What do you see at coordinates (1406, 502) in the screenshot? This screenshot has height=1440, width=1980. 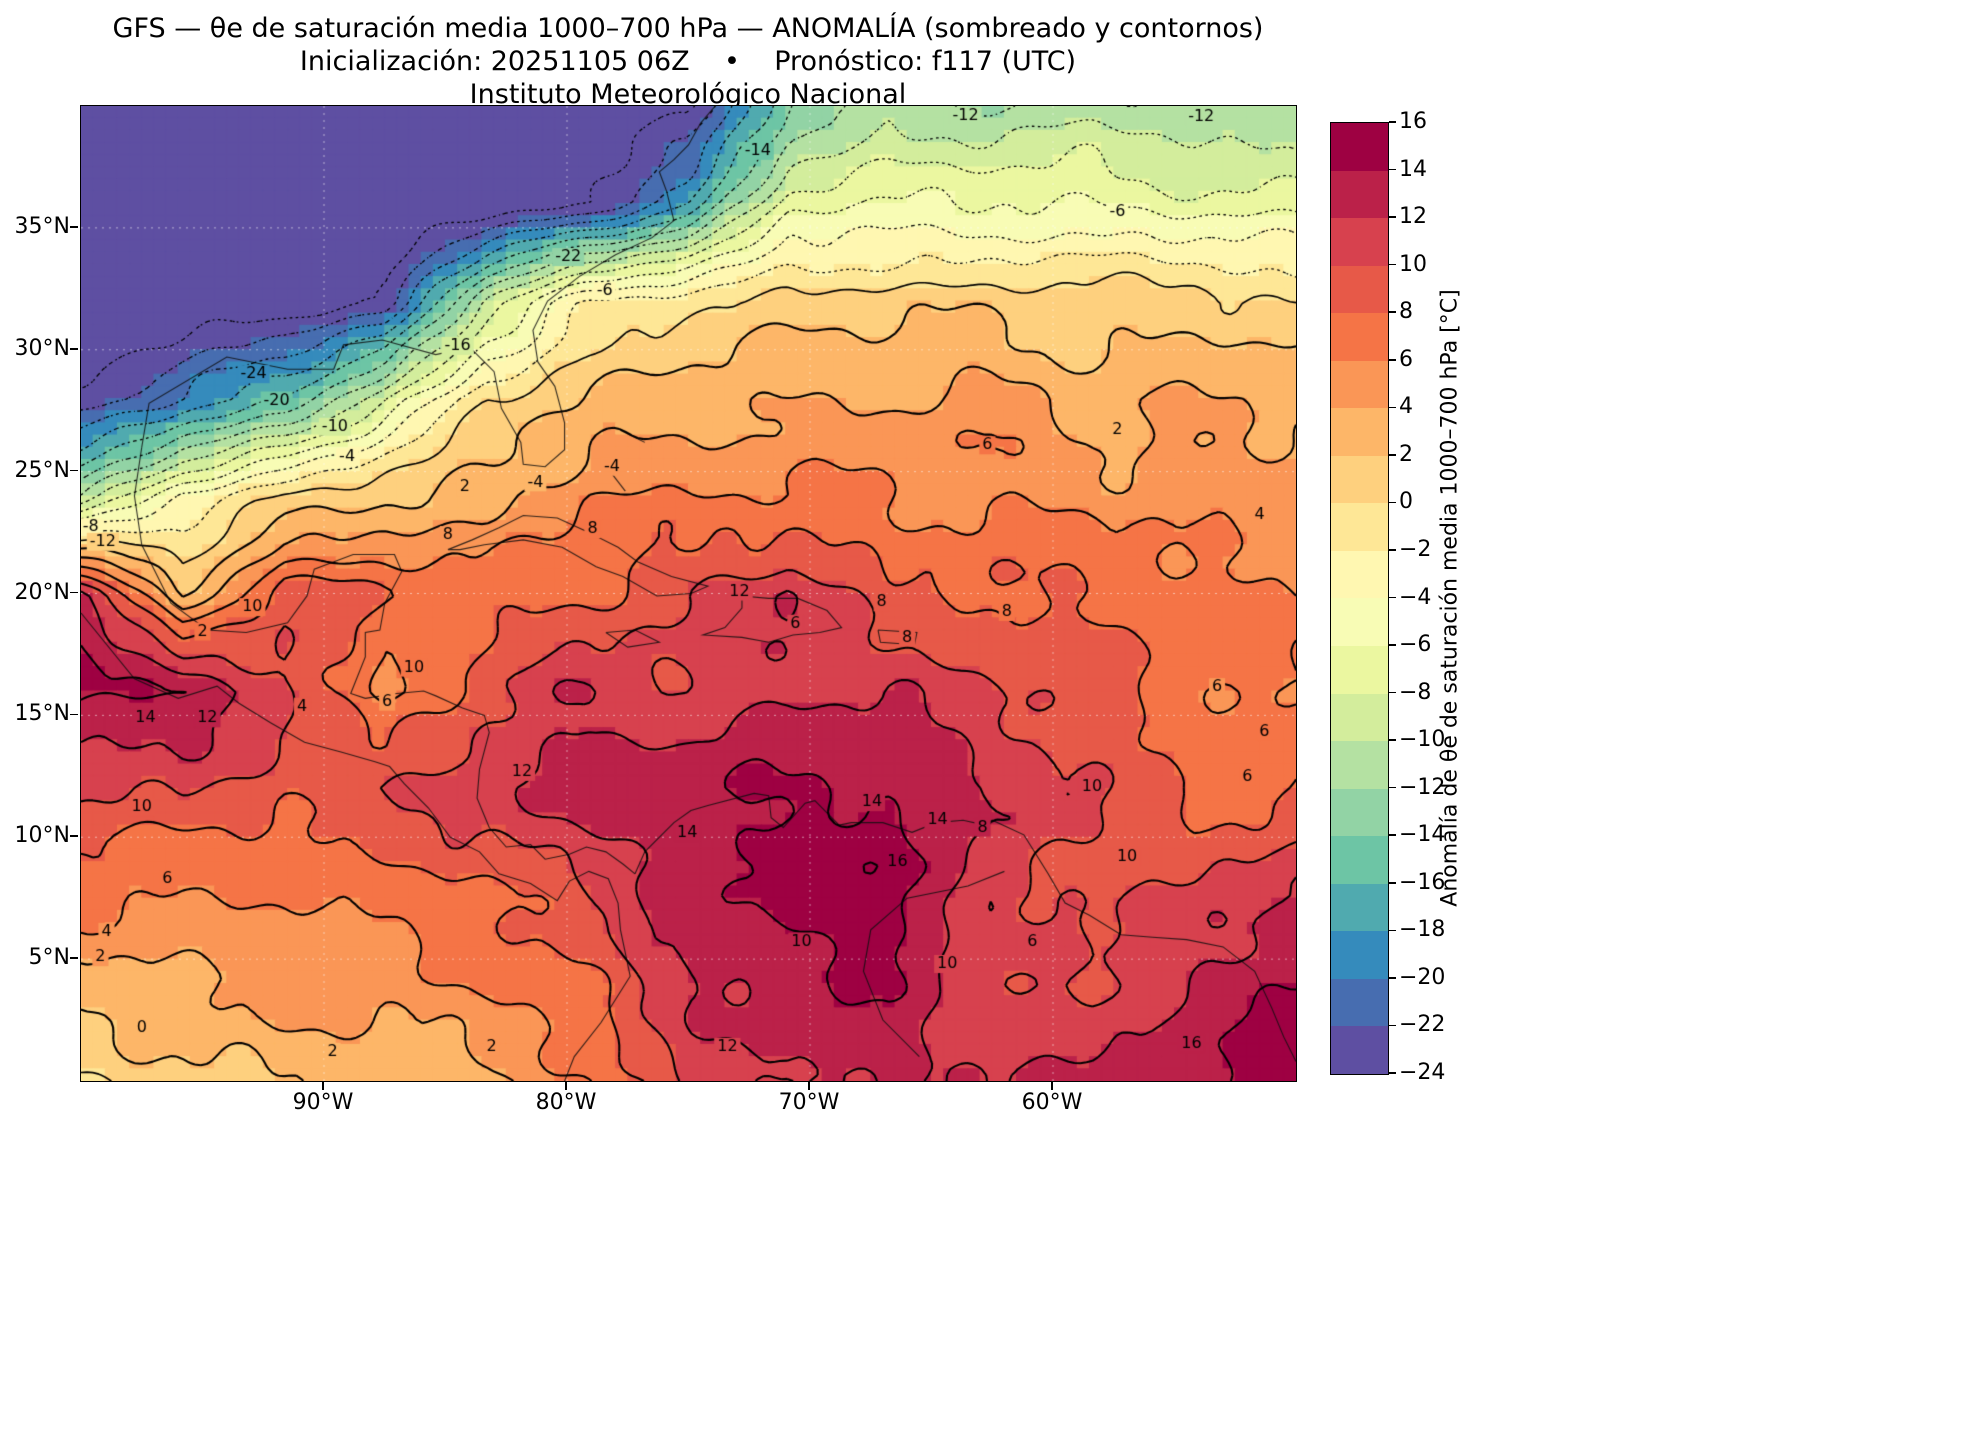 I see `colorbar-tick-label: 0` at bounding box center [1406, 502].